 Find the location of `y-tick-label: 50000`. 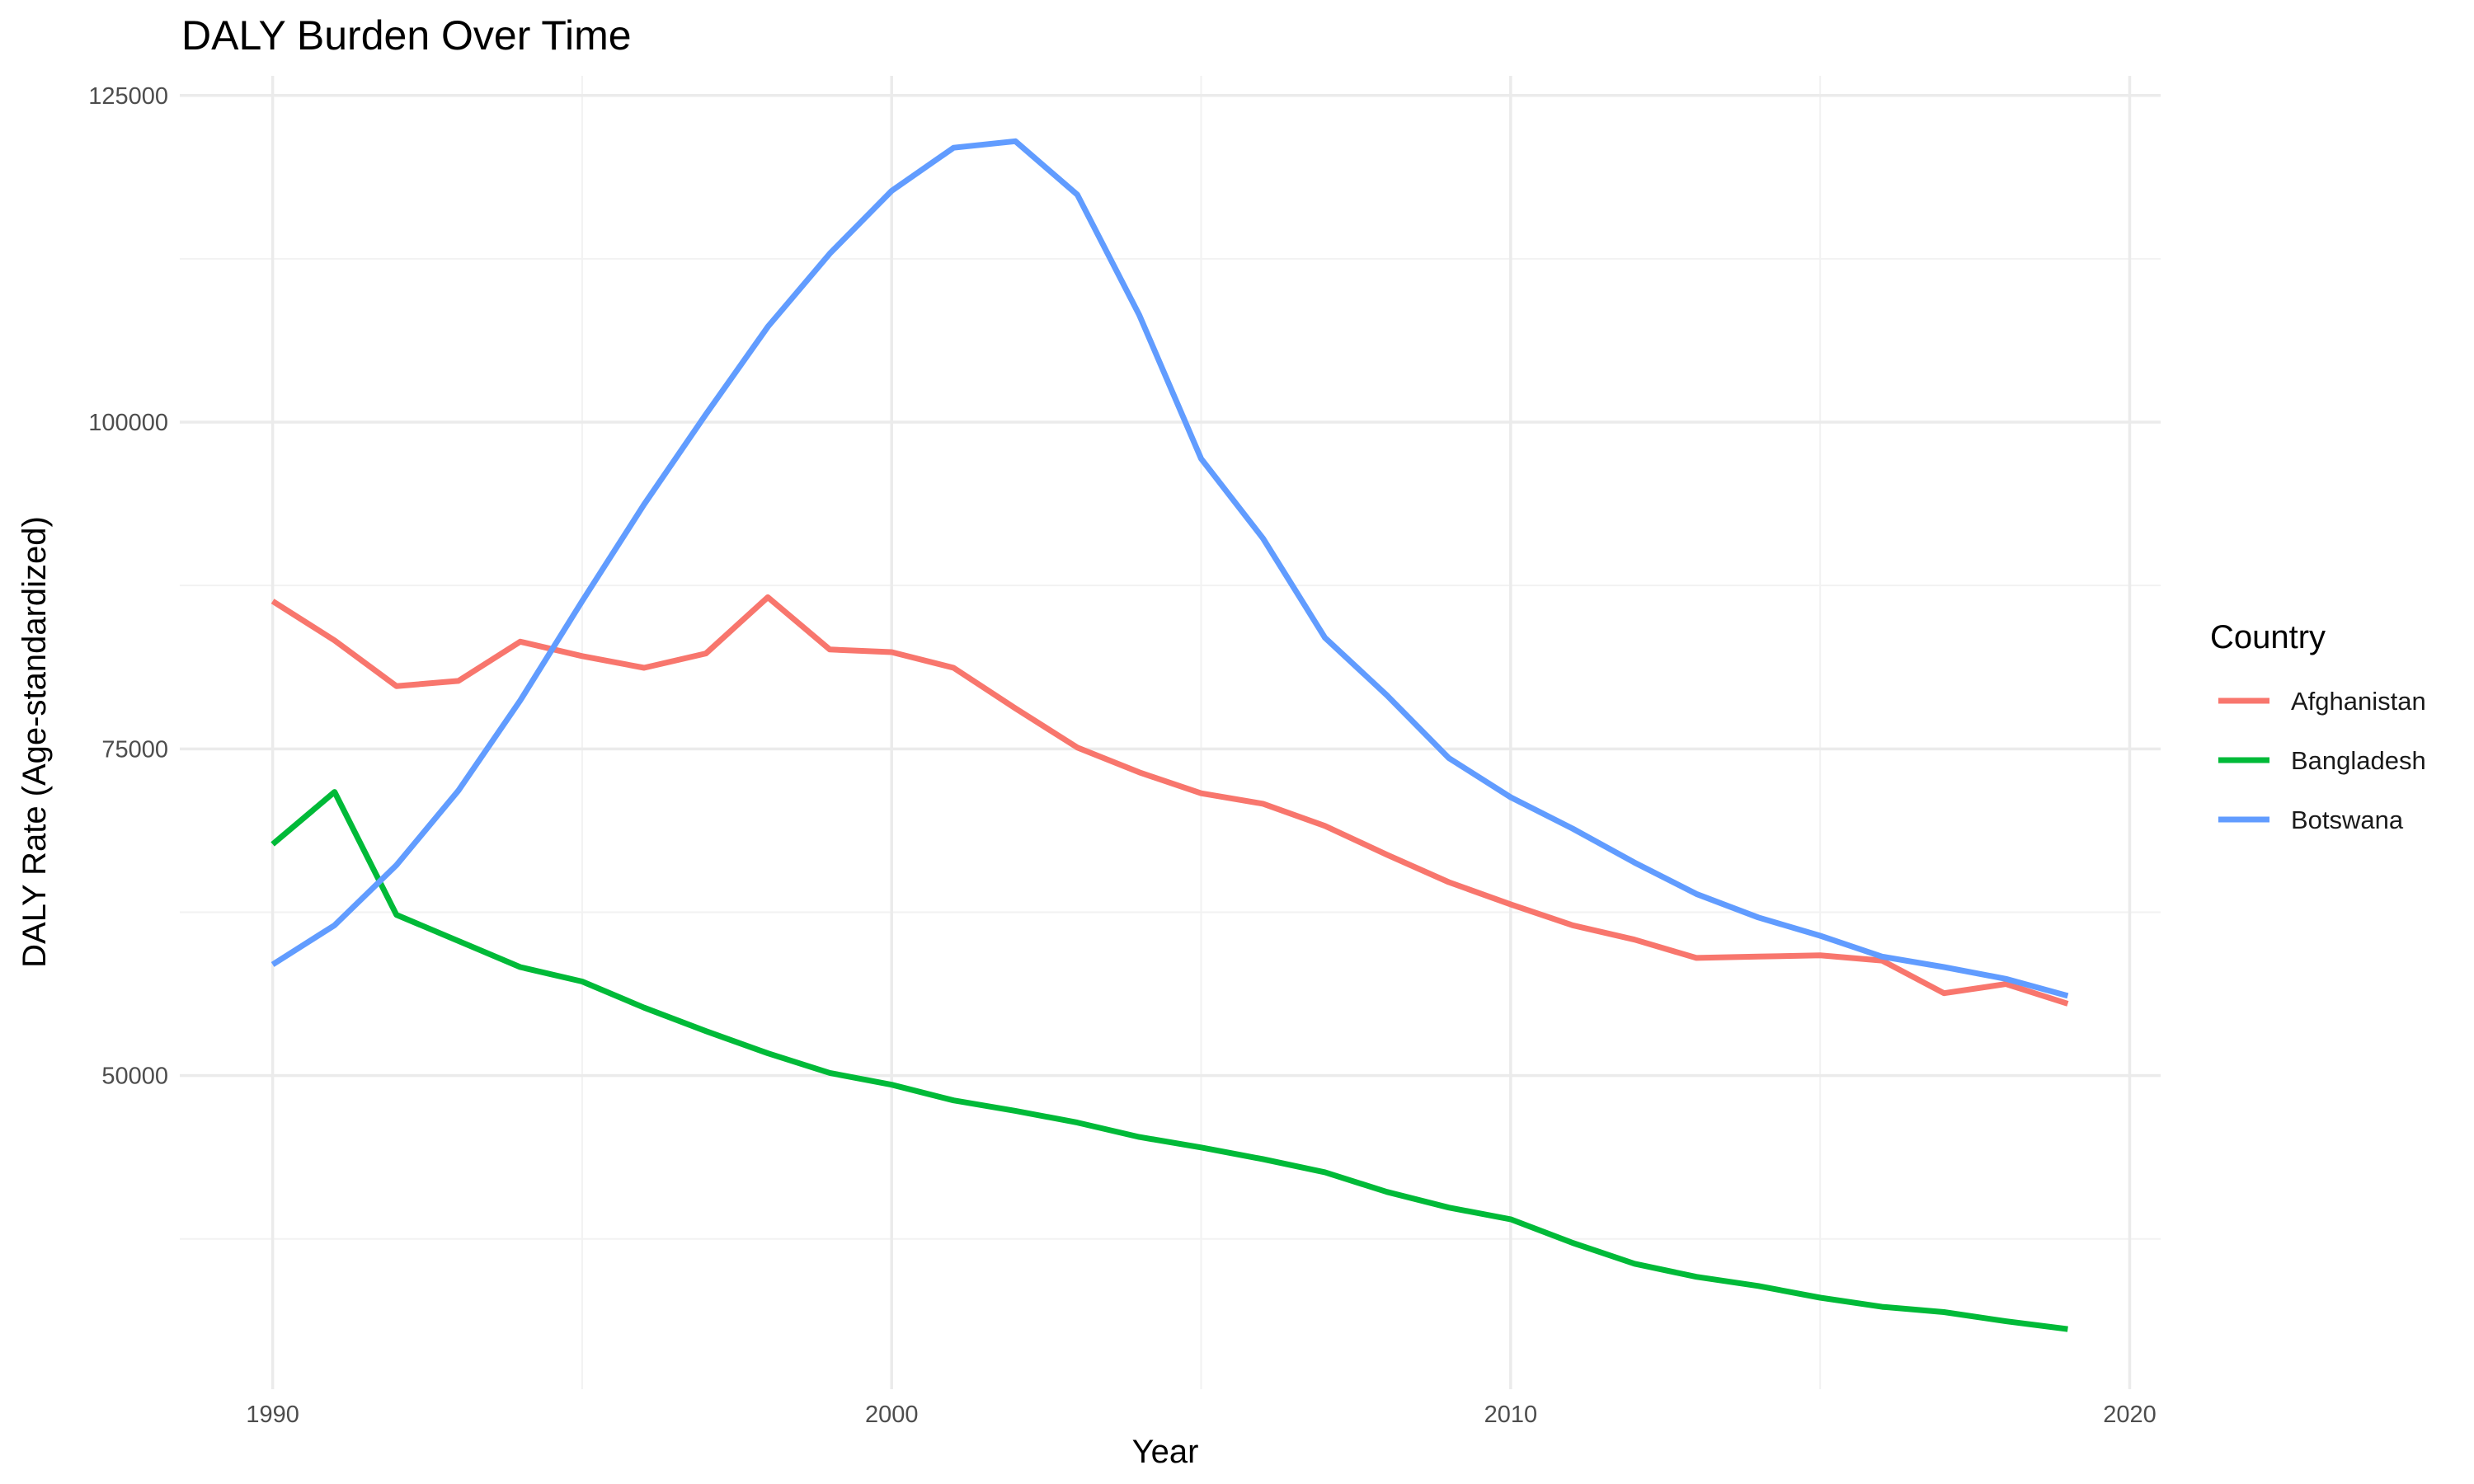

y-tick-label: 50000 is located at coordinates (134, 1077).